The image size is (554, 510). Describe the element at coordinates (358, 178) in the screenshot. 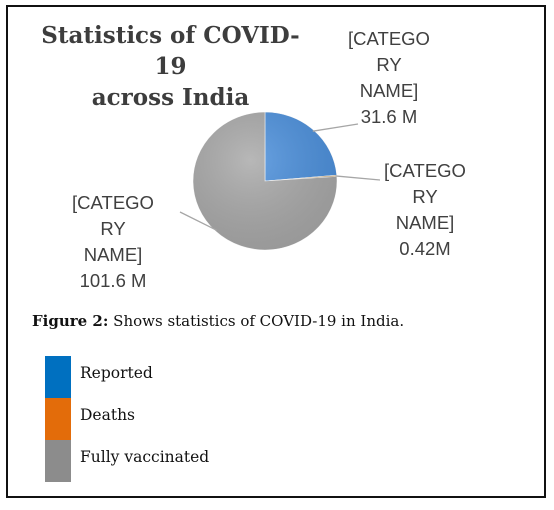

I see `leader-line-deaths` at that location.